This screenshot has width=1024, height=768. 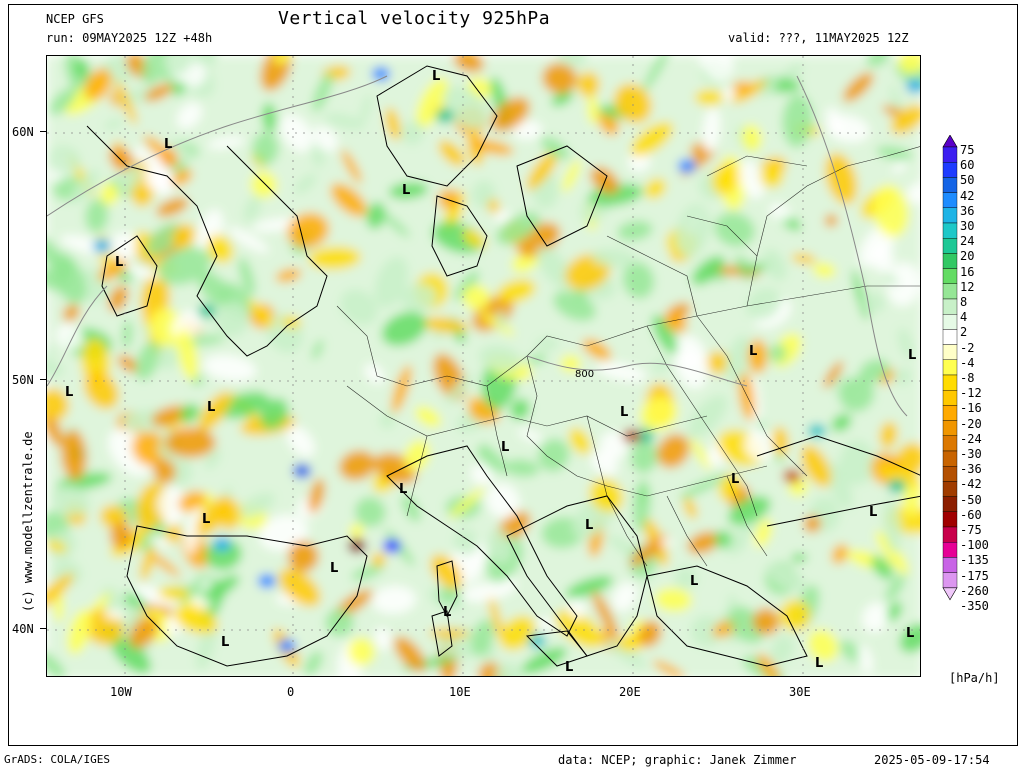 I want to click on legend-level-label: -20, so click(x=971, y=423).